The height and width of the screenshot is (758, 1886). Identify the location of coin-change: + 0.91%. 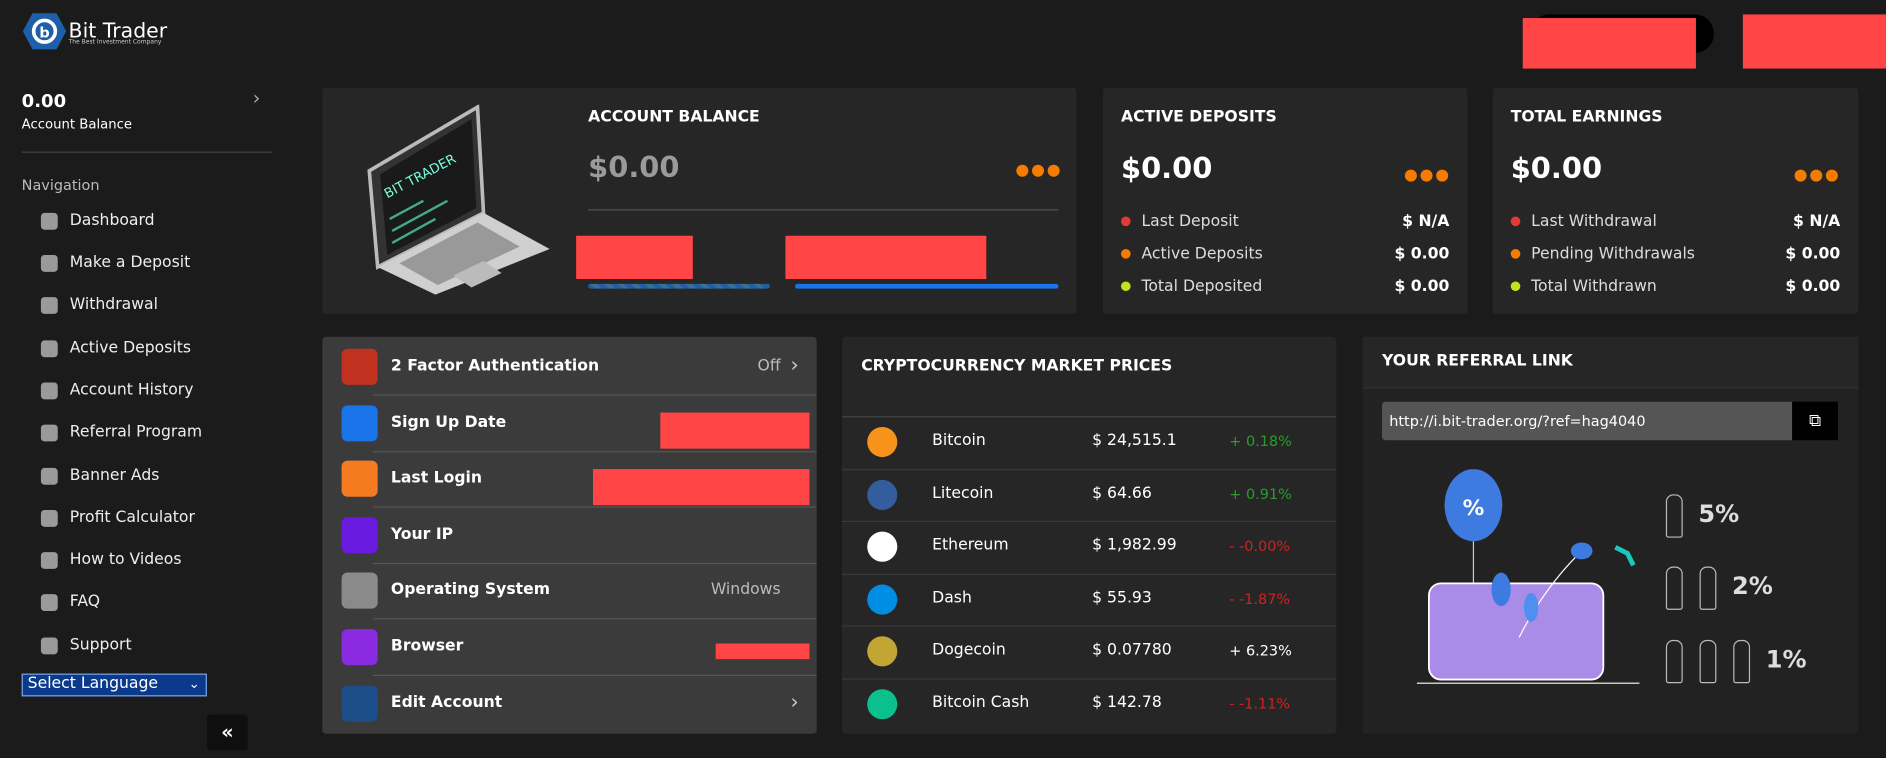
(1260, 494).